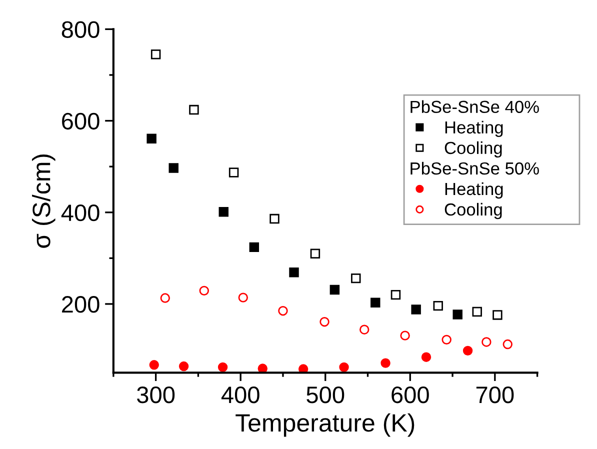 This screenshot has height=449, width=597. Describe the element at coordinates (474, 168) in the screenshot. I see `annotation: PbSe-SnSe 50%` at that location.